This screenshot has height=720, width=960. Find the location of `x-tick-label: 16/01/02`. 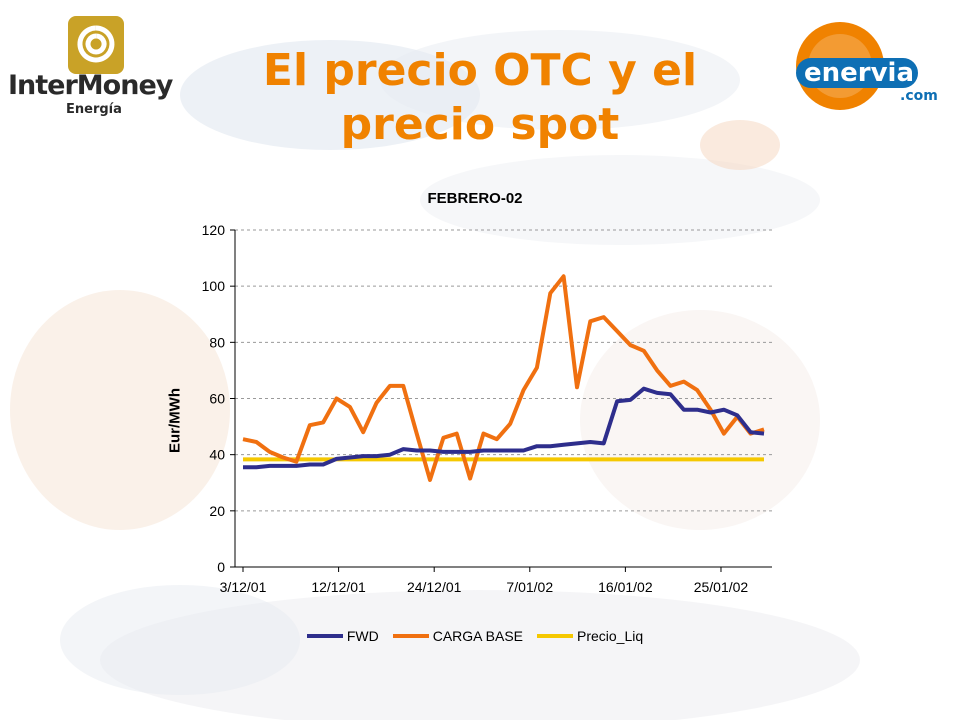

x-tick-label: 16/01/02 is located at coordinates (625, 587).